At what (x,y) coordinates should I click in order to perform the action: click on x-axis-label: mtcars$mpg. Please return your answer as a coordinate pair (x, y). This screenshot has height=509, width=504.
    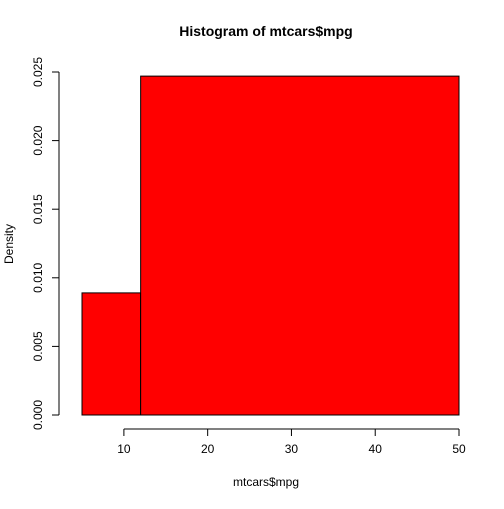
    Looking at the image, I should click on (266, 482).